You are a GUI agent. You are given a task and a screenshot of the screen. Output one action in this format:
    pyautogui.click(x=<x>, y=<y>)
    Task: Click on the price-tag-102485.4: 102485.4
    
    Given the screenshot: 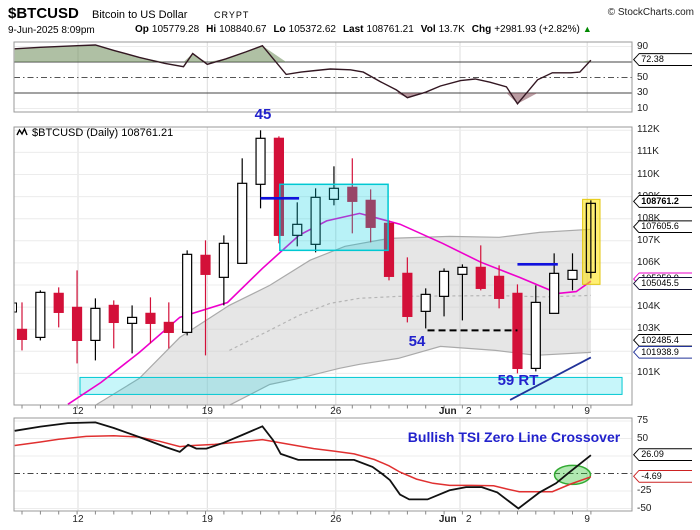 What is the action you would take?
    pyautogui.click(x=662, y=340)
    